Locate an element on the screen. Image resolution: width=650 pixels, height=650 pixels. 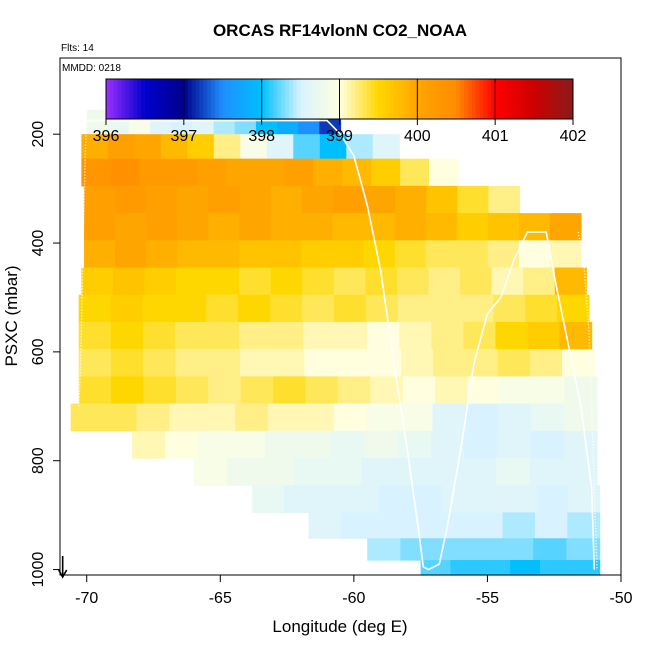
flights-annotation: Flts: 14 is located at coordinates (77, 48).